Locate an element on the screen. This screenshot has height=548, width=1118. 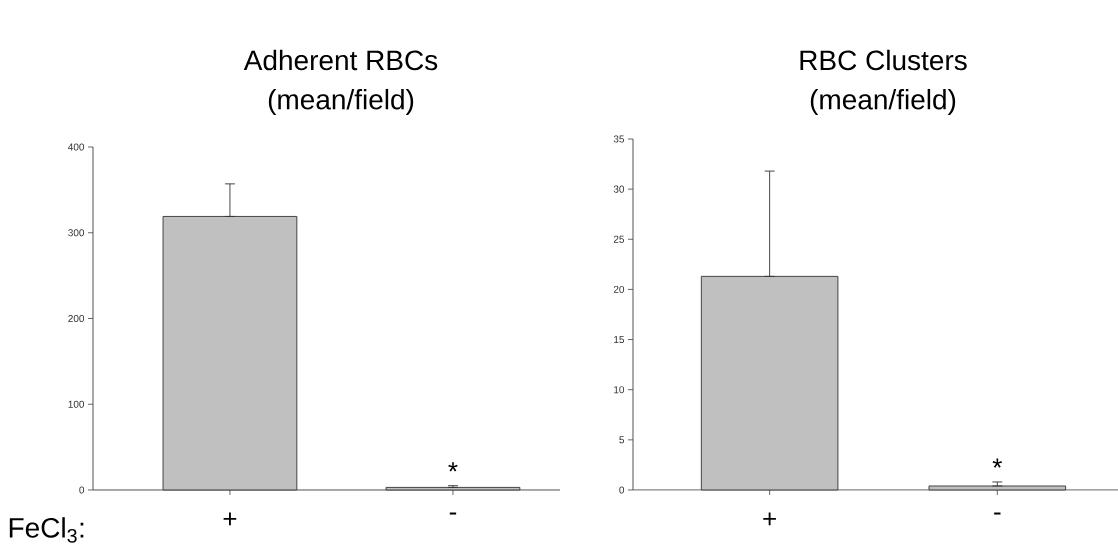
y-tick-label: 30 is located at coordinates (619, 189).